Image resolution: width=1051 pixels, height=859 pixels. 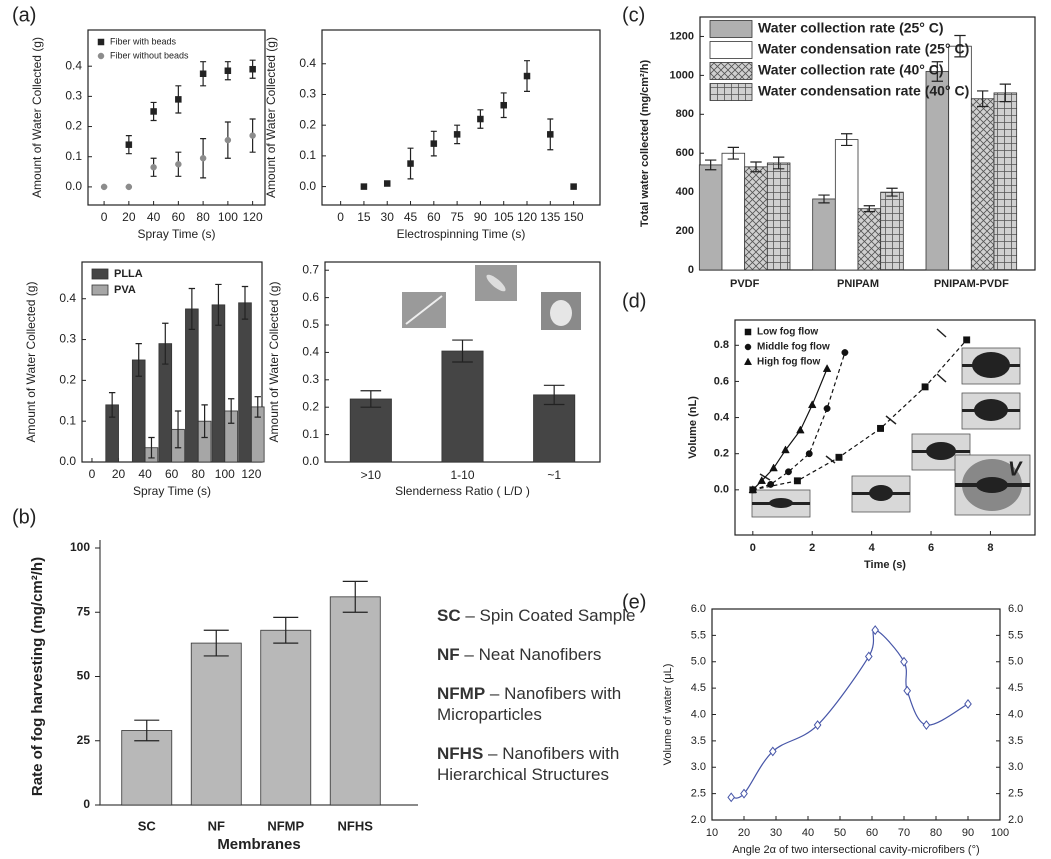 What do you see at coordinates (84, 676) in the screenshot?
I see `y-tick-label: 50` at bounding box center [84, 676].